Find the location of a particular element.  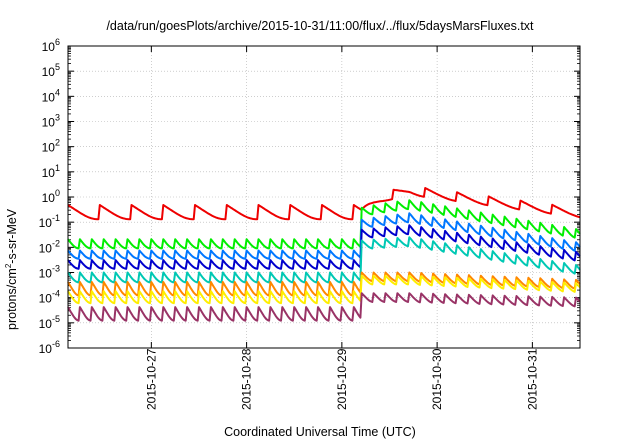

y-tick-exponent: -3 is located at coordinates (56, 269).